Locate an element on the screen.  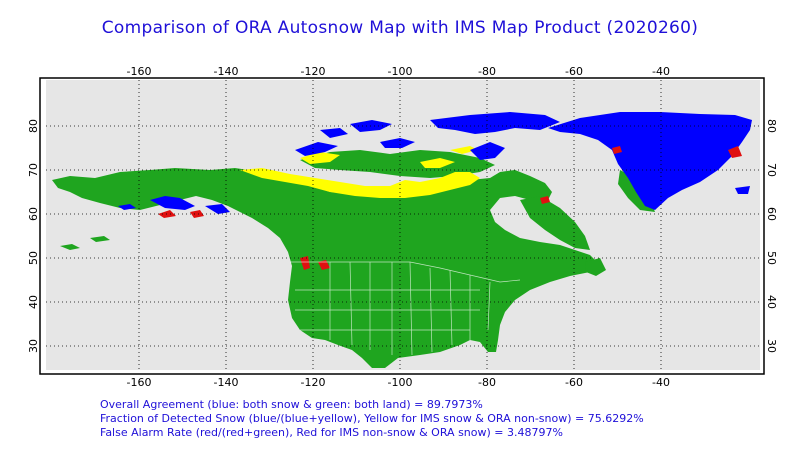
lat-labels-left: 80 70 60 50 40 30 is located at coordinates (33, 236).